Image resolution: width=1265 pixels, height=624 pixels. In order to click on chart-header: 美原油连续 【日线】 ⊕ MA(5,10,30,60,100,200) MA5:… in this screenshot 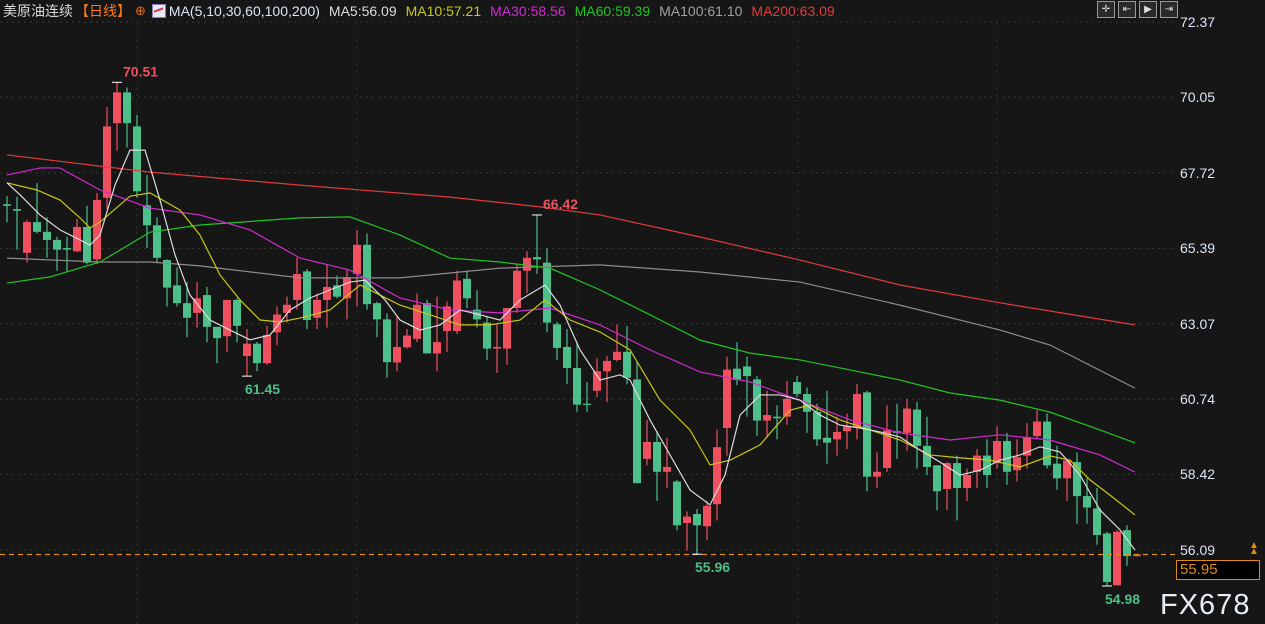, I will do `click(423, 11)`.